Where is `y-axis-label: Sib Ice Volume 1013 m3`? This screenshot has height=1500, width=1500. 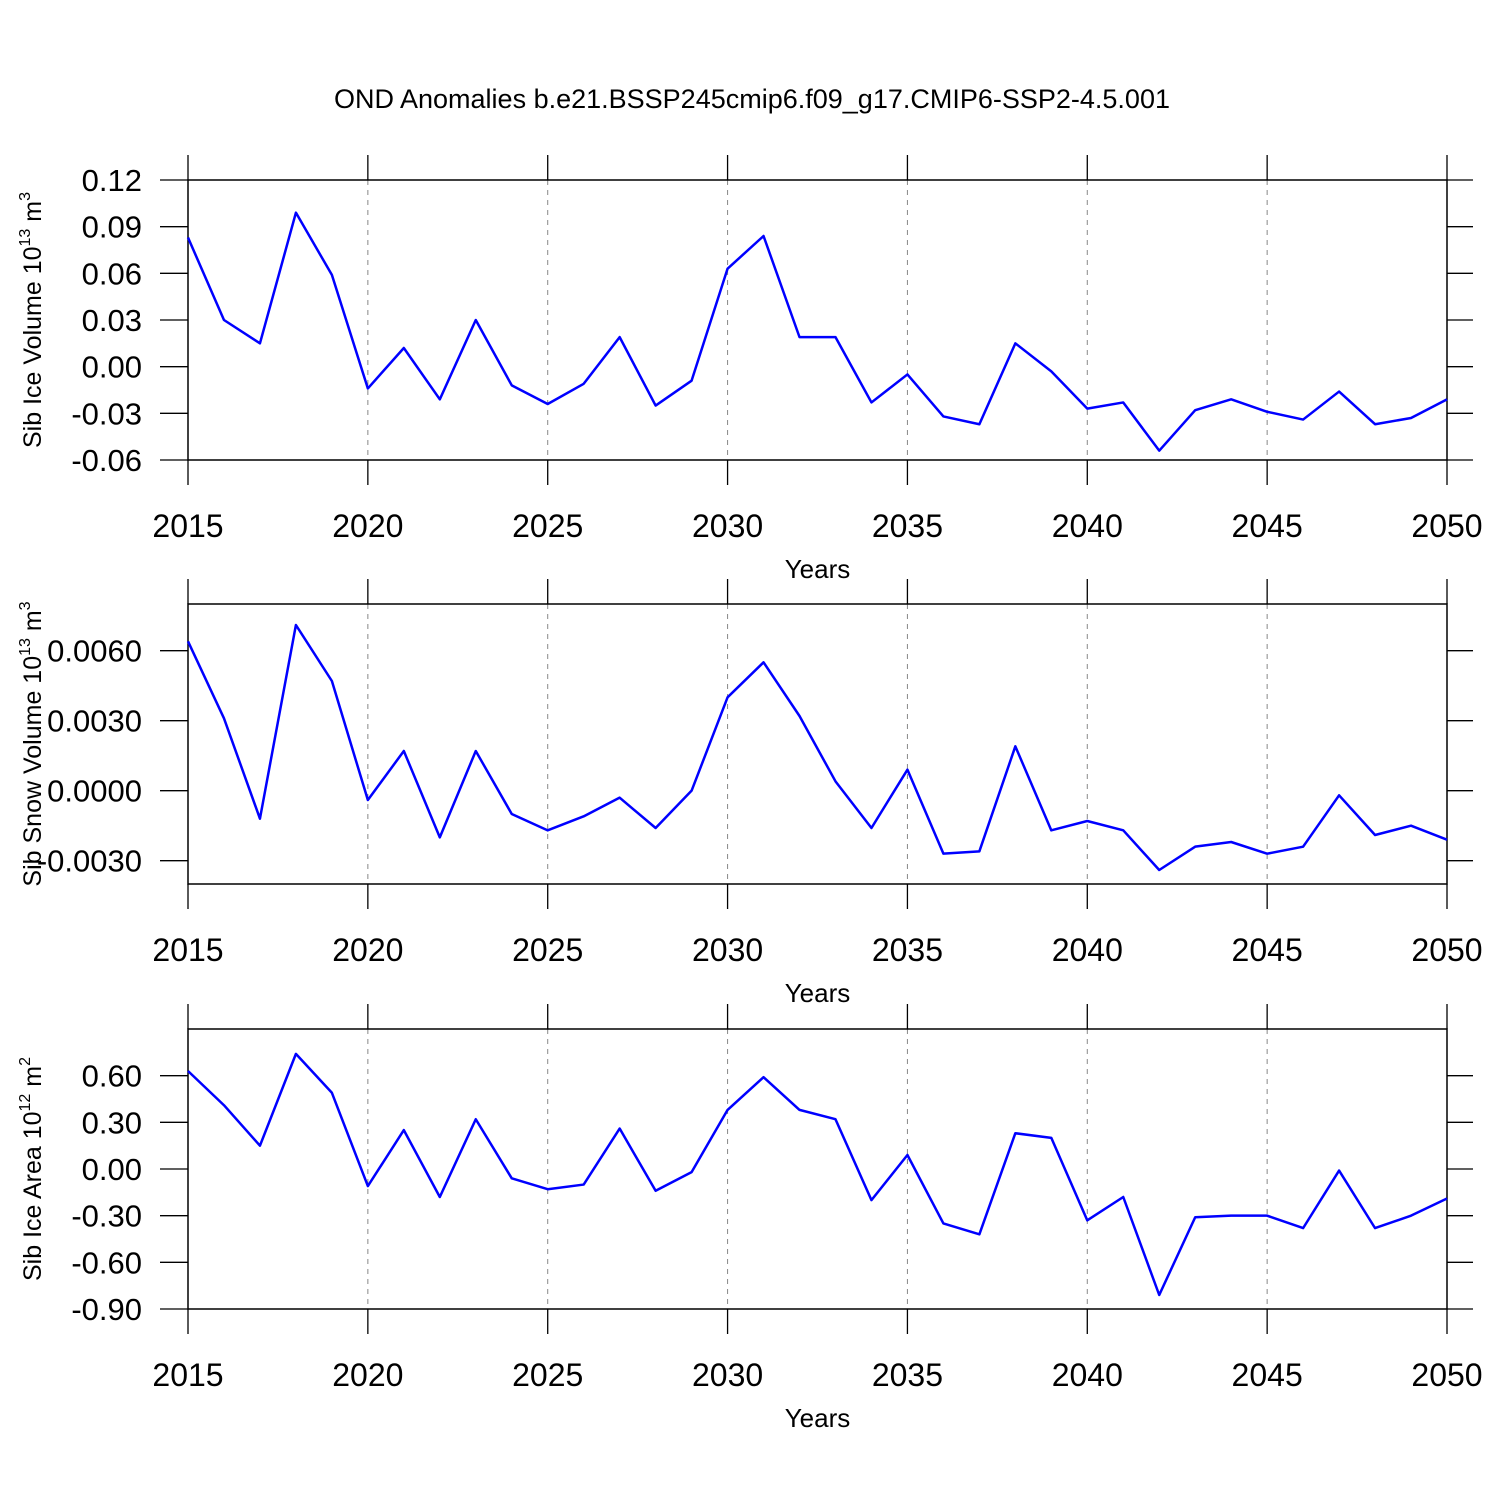 y-axis-label: Sib Ice Volume 1013 m3 is located at coordinates (32, 320).